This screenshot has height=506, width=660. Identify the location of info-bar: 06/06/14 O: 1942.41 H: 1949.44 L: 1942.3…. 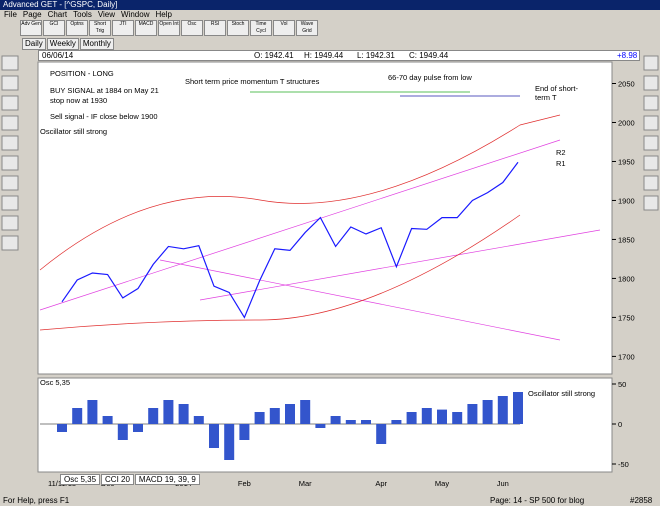
(339, 55).